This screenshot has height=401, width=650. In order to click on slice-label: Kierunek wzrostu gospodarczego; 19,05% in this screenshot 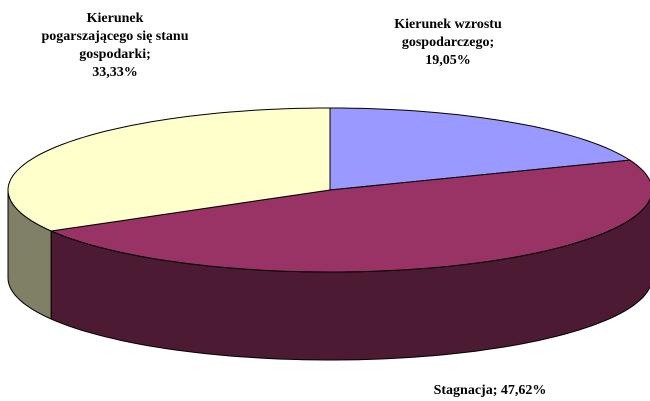, I will do `click(448, 43)`.